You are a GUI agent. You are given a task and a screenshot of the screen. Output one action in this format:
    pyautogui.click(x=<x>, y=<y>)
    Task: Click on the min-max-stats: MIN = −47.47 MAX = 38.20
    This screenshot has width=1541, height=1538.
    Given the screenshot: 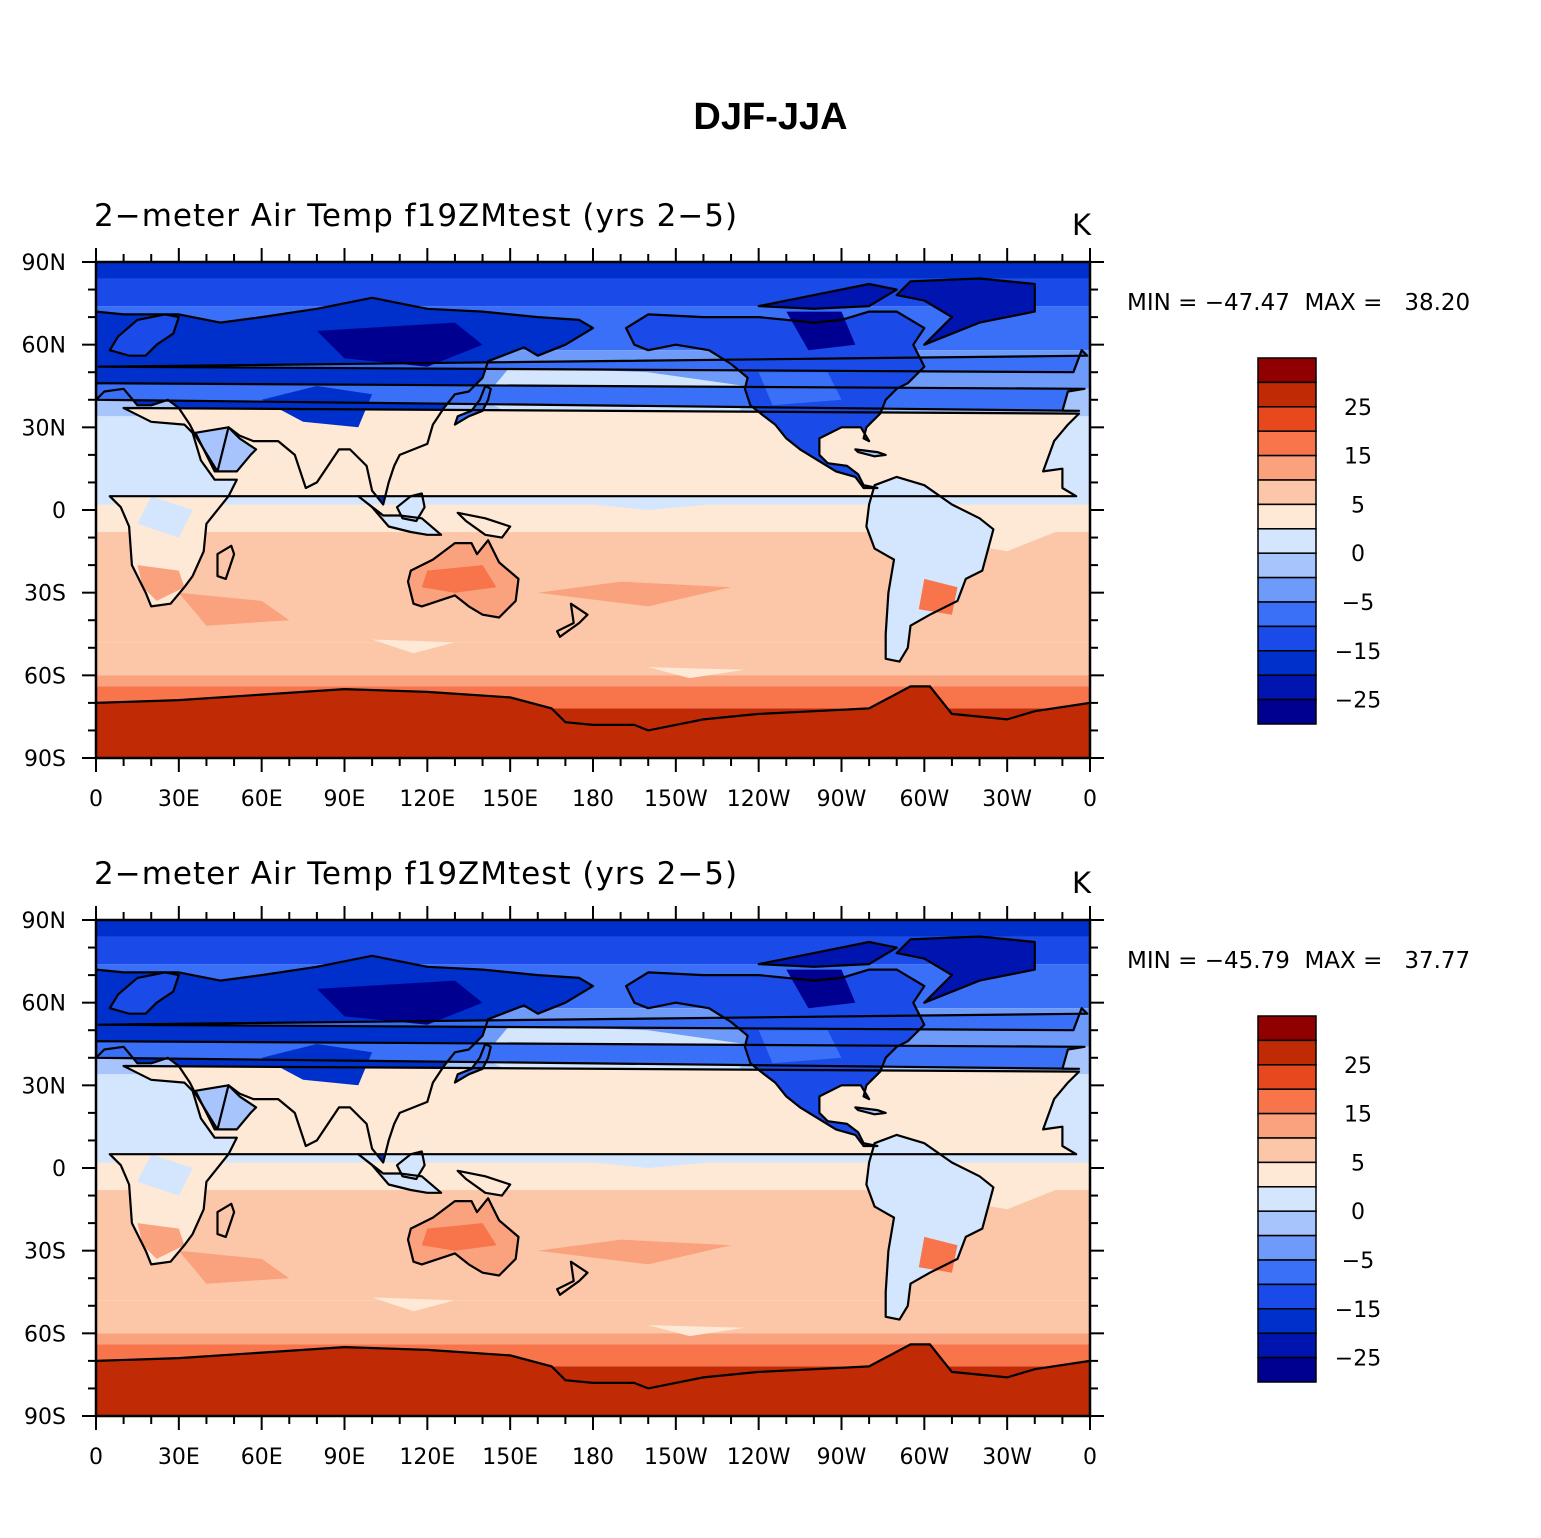 What is the action you would take?
    pyautogui.click(x=1299, y=303)
    